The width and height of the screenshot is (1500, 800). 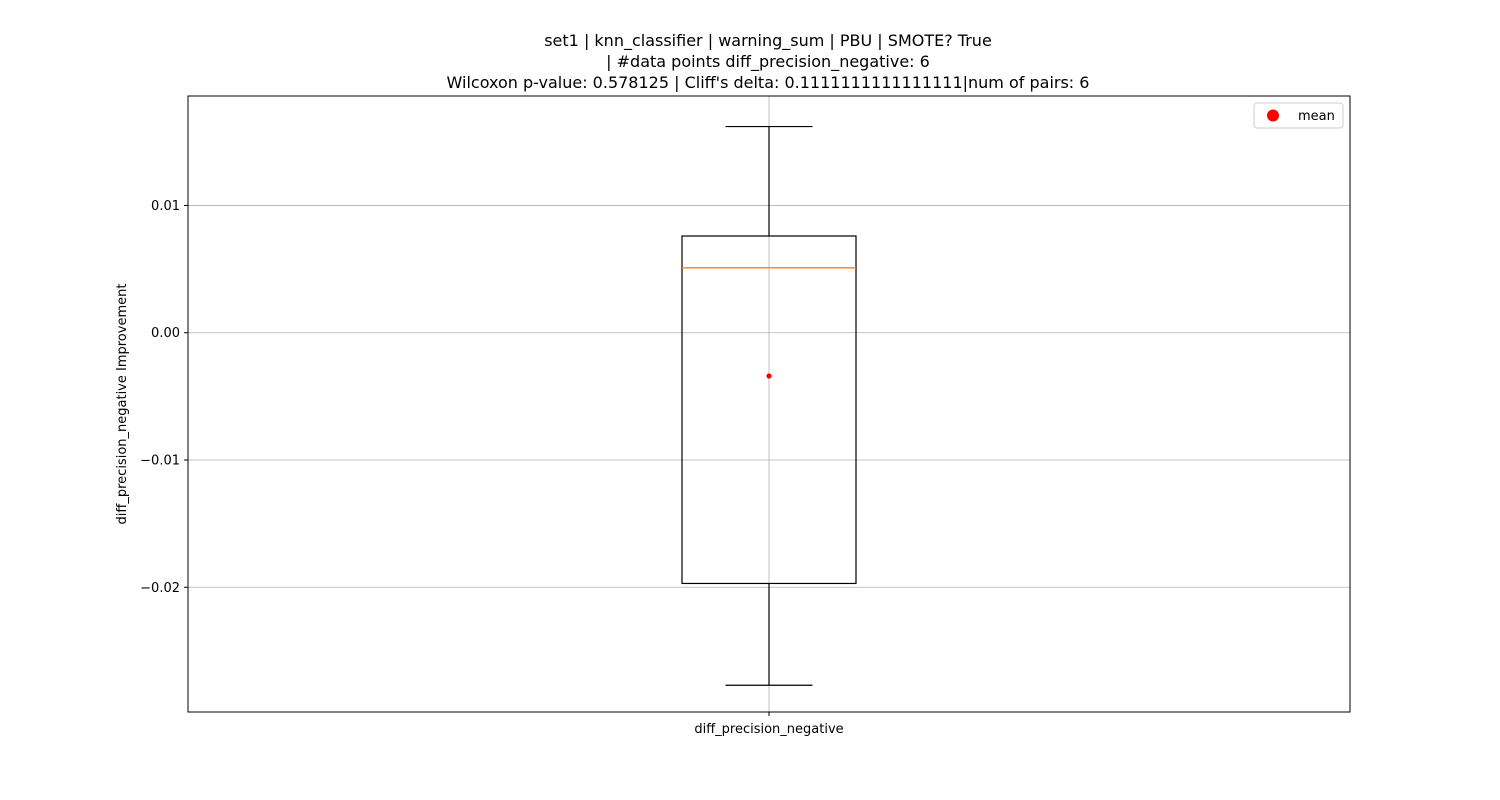 I want to click on legend: mean, so click(x=1298, y=115).